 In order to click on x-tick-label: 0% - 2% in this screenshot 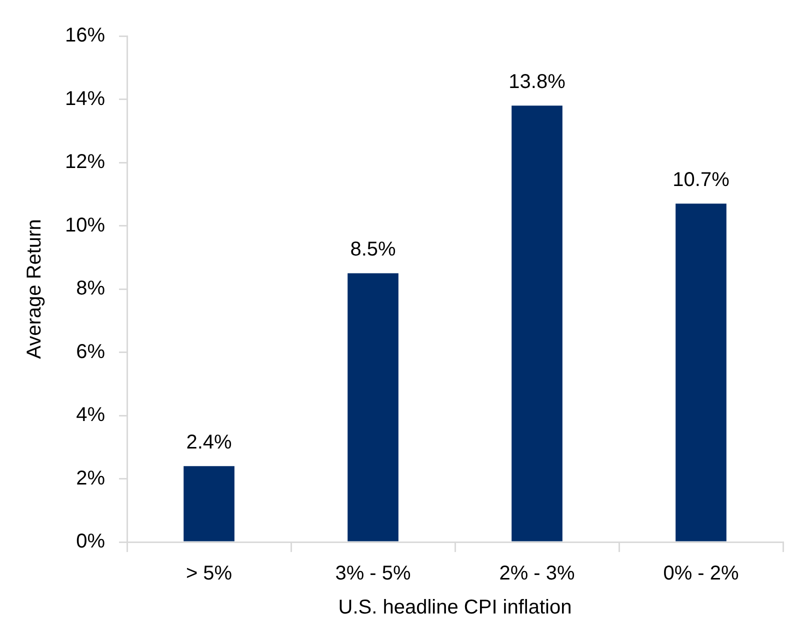, I will do `click(701, 573)`.